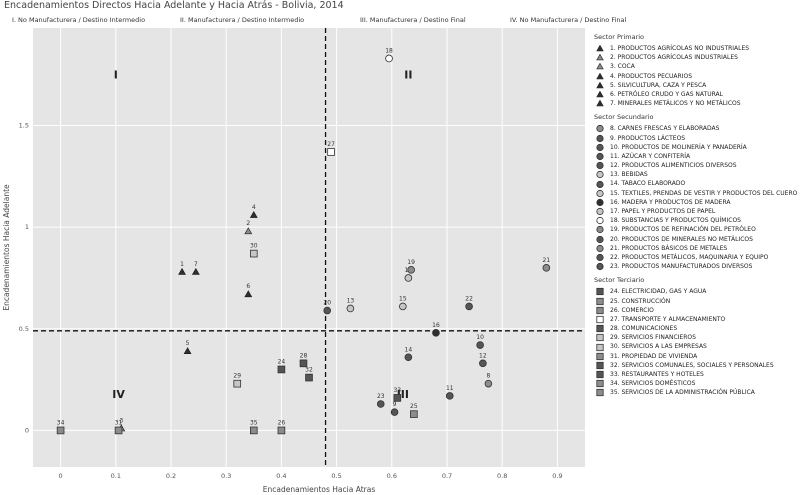  I want to click on point-label-16: 16, so click(436, 325).